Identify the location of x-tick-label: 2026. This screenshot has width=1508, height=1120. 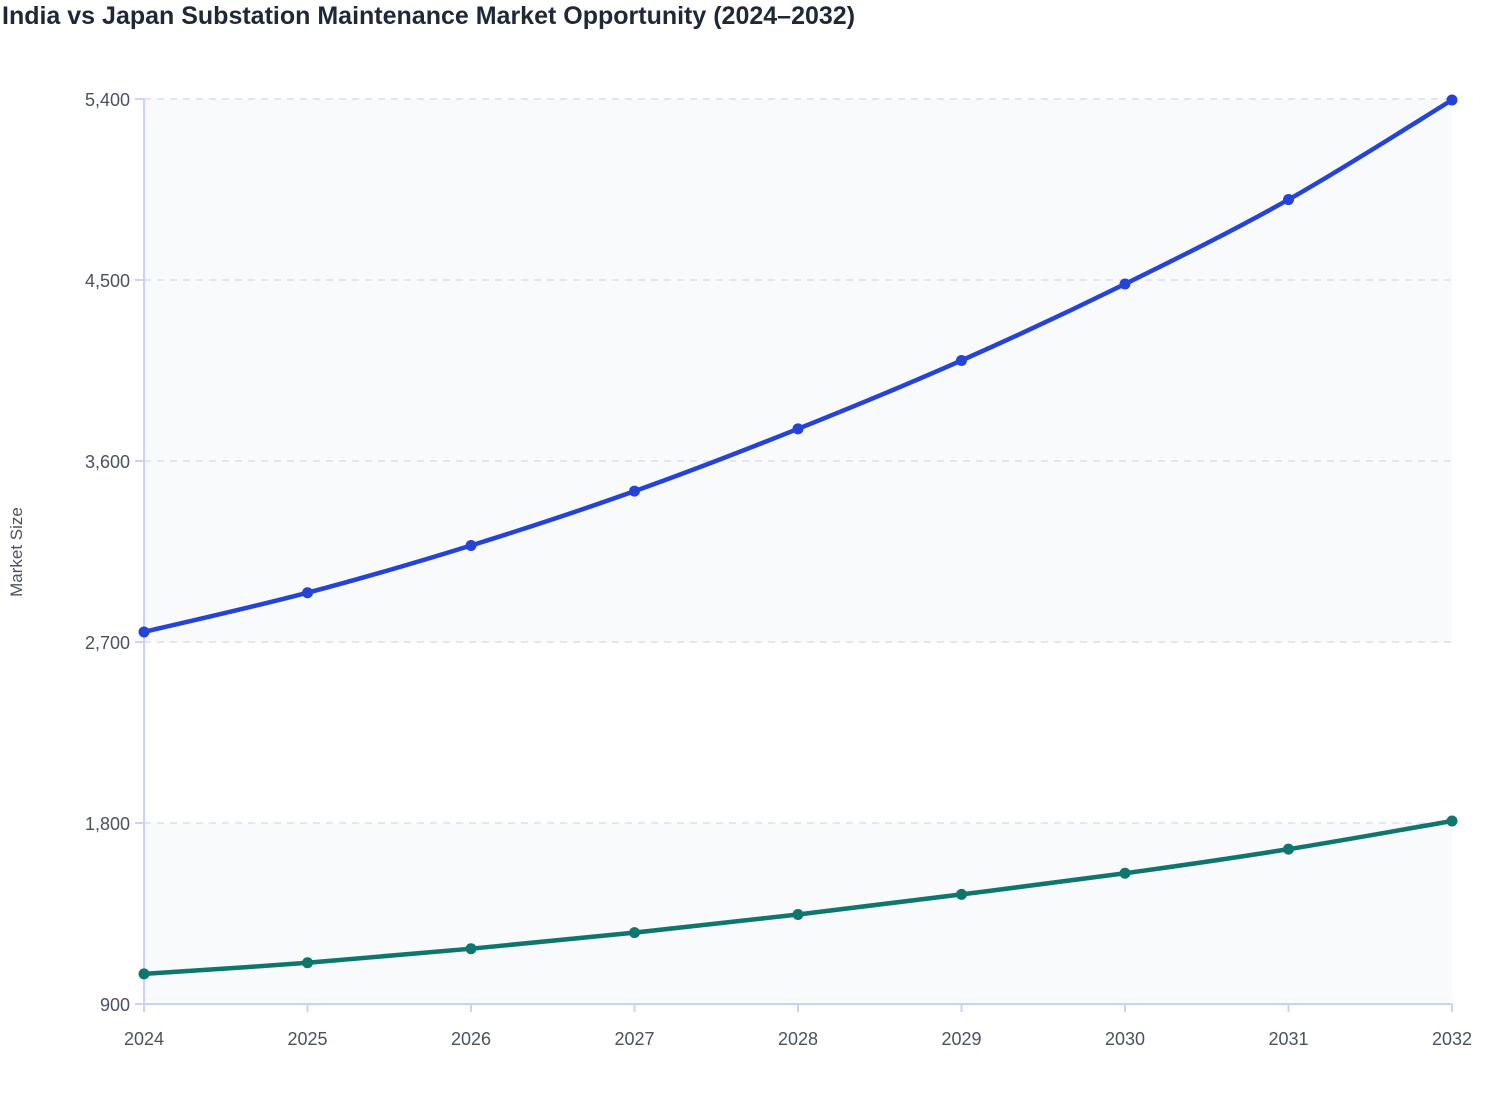
(471, 1039).